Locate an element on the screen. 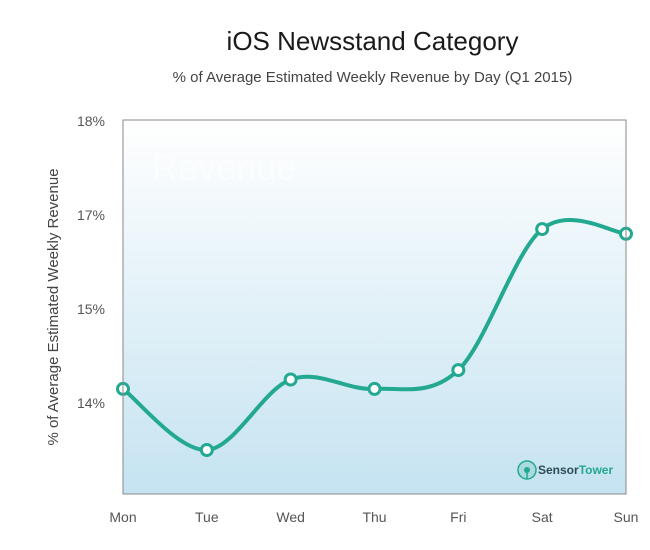 This screenshot has width=650, height=550. sensortower-logo-text: SensorTower is located at coordinates (575, 470).